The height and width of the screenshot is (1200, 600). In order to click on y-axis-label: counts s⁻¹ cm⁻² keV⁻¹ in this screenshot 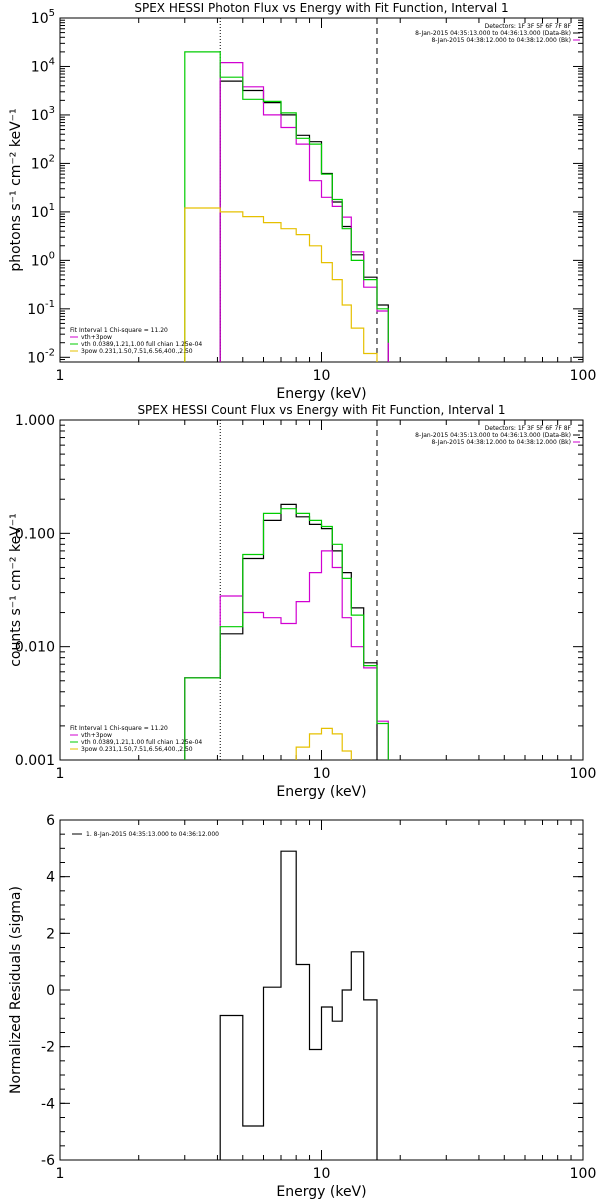, I will do `click(16, 590)`.